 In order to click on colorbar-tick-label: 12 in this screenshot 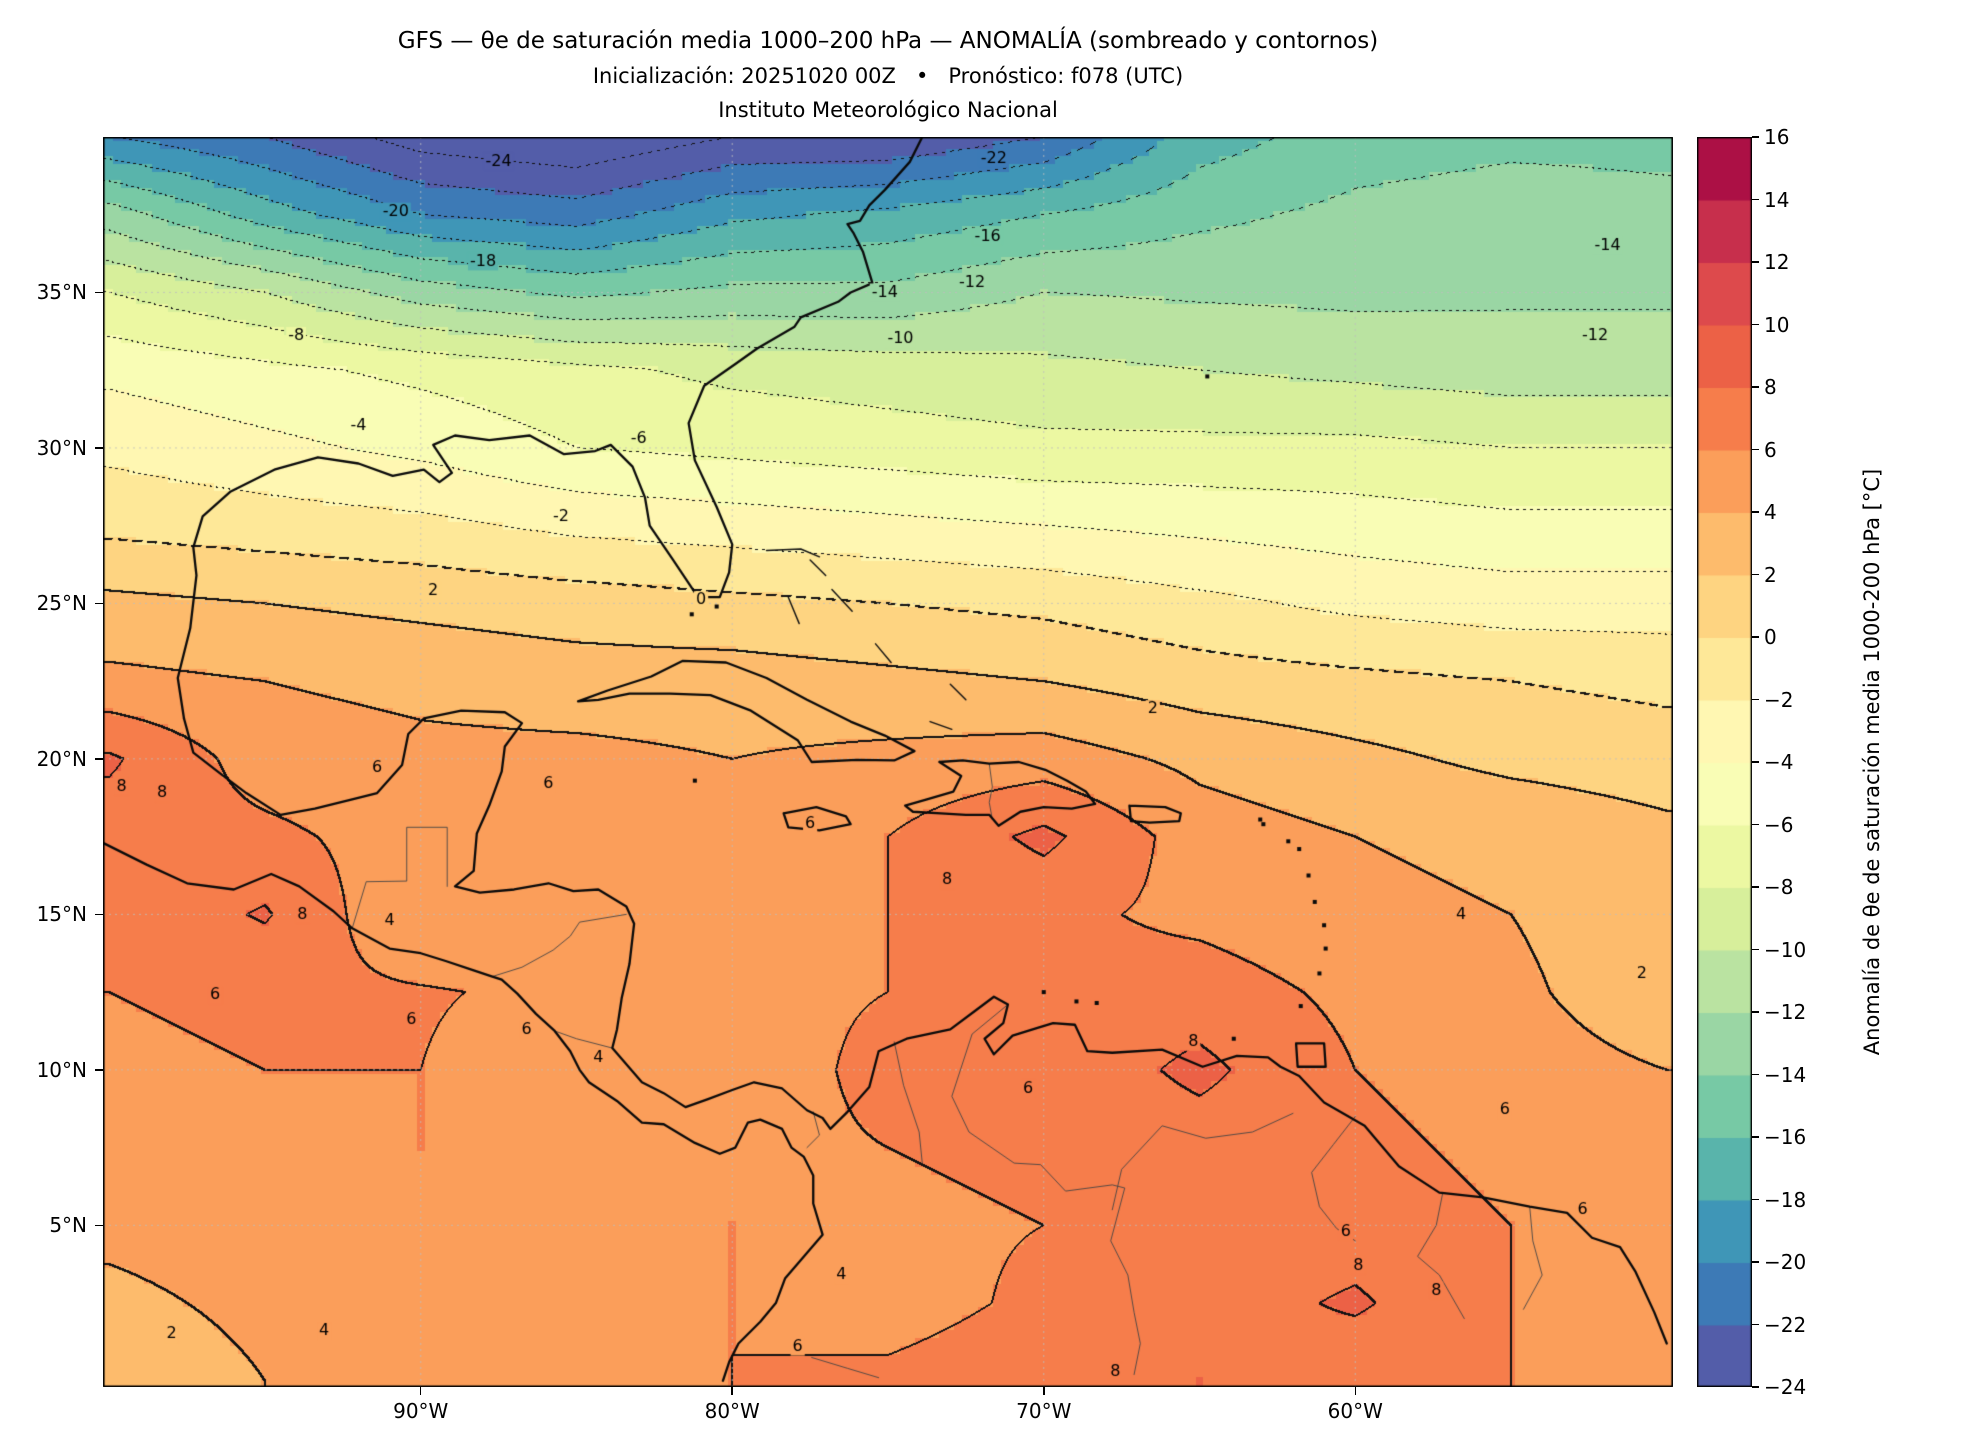, I will do `click(1777, 262)`.